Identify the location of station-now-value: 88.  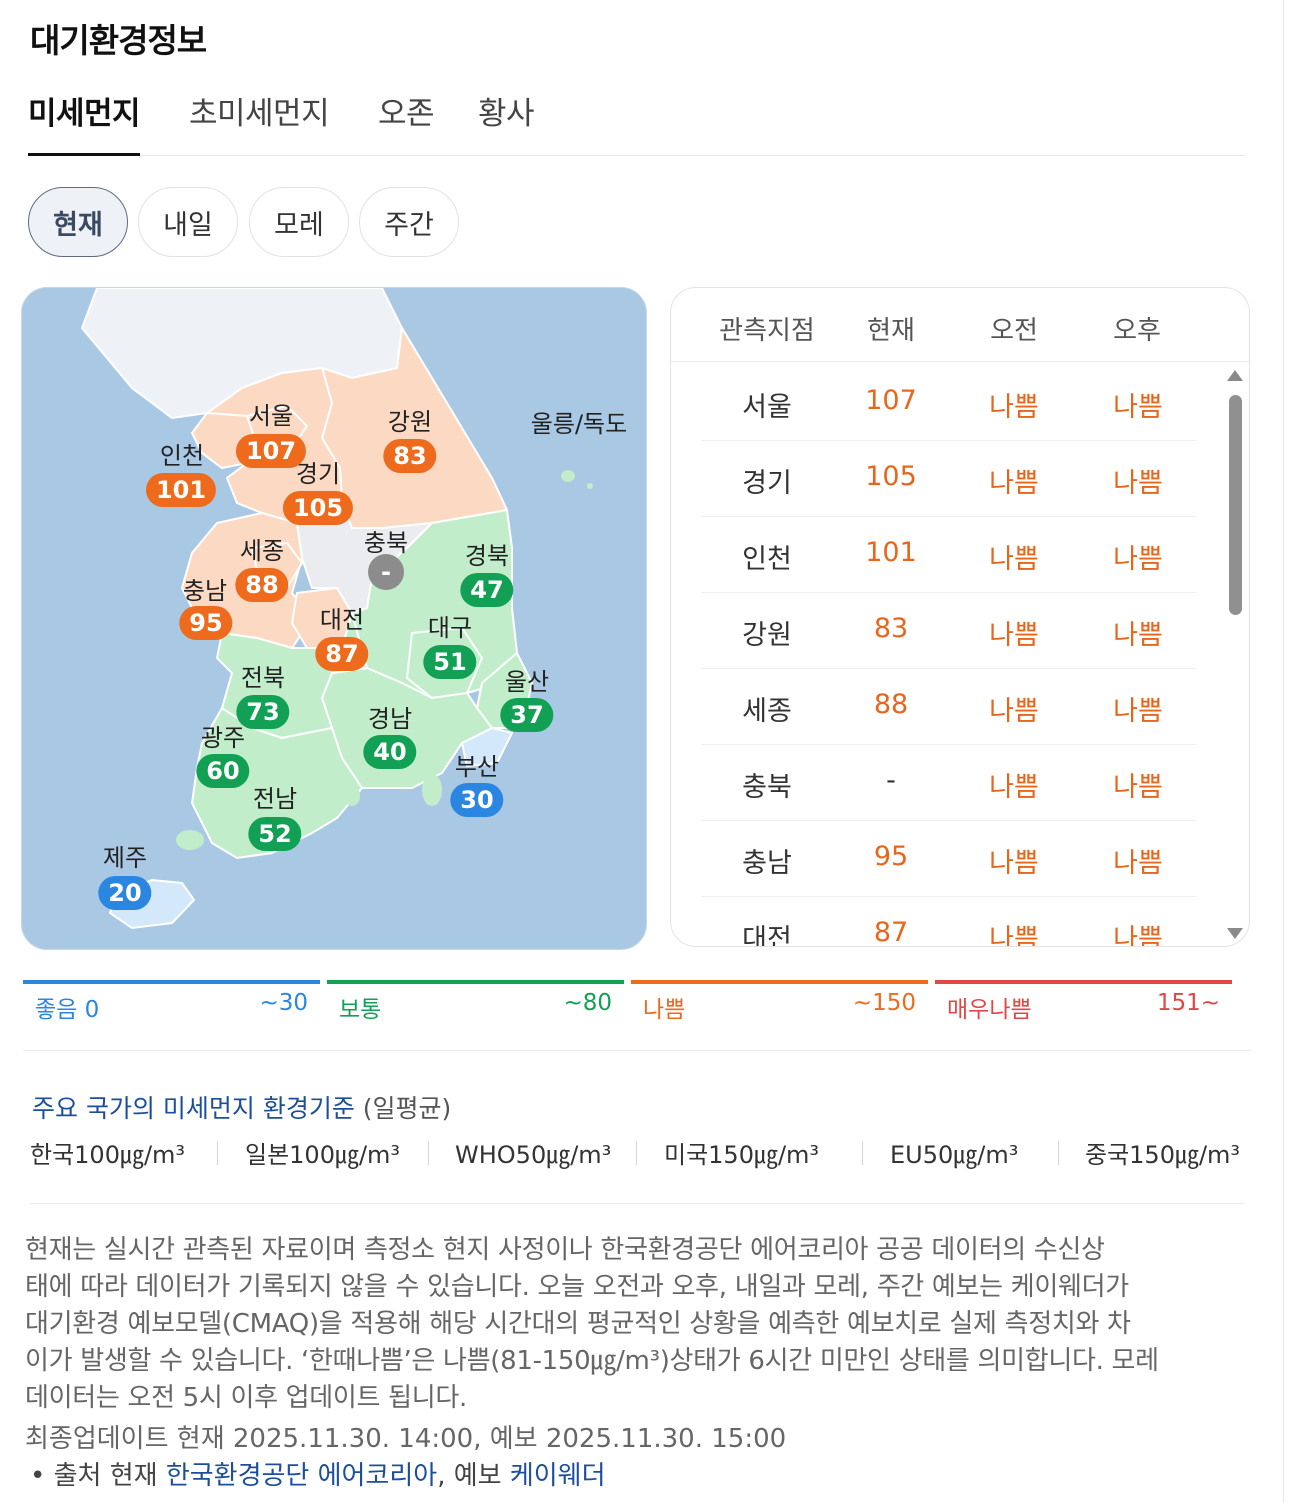
(891, 704).